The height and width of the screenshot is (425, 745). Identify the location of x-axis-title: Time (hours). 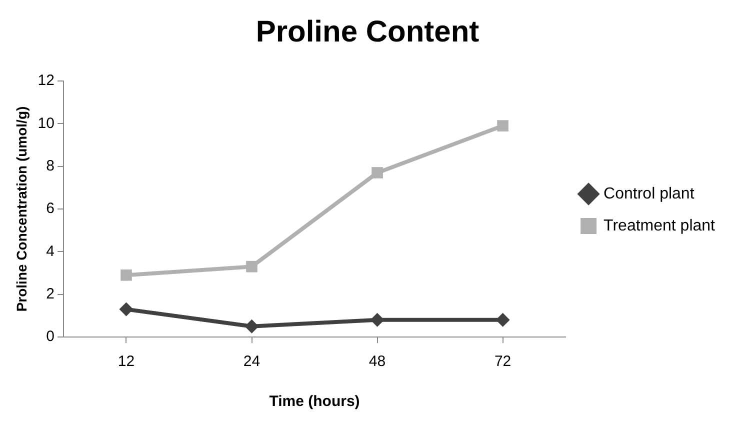
(314, 401).